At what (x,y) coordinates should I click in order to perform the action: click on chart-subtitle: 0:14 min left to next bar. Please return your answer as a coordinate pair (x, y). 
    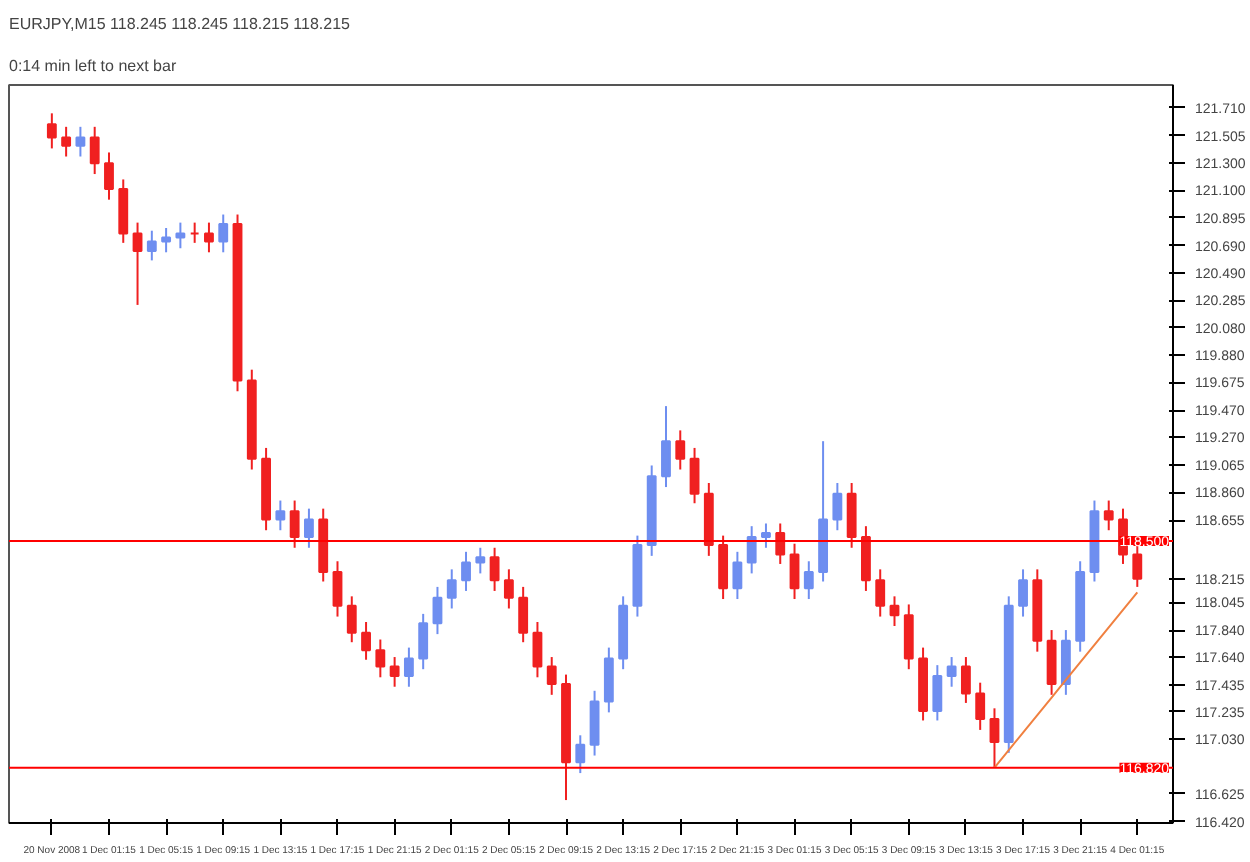
    Looking at the image, I should click on (93, 66).